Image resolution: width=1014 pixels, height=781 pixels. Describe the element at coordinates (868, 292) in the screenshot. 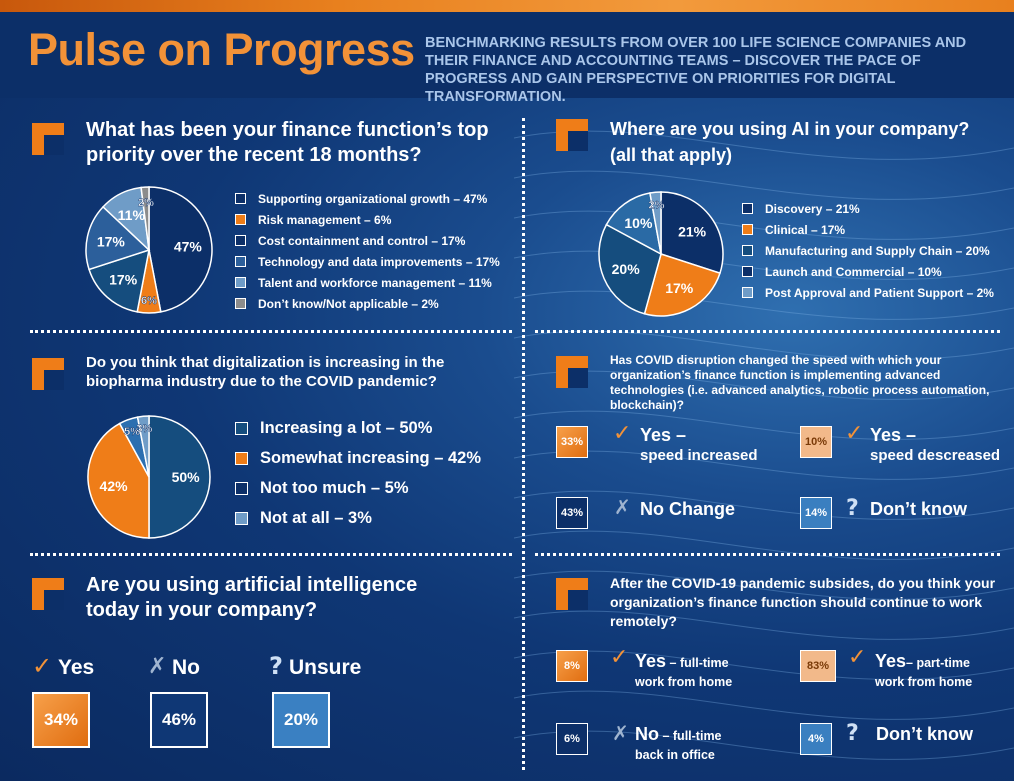

I see `legend-item: Post Approval and Patient Support – 2%` at that location.